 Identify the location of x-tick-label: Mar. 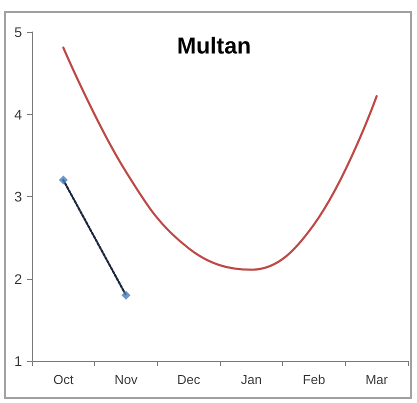
(377, 379).